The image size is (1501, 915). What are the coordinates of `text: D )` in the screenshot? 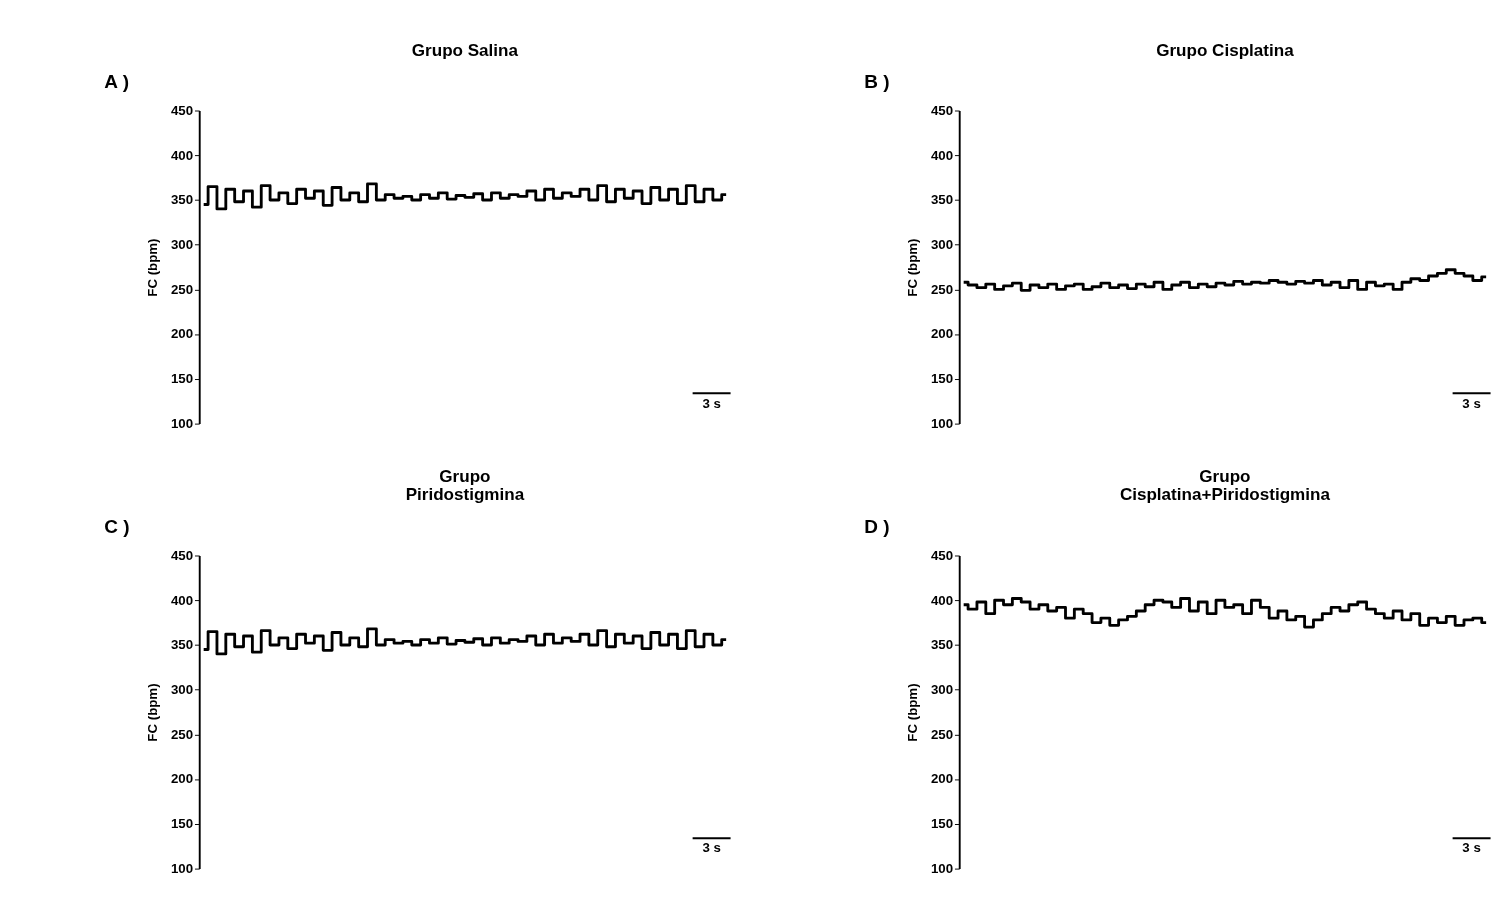 It's located at (877, 526).